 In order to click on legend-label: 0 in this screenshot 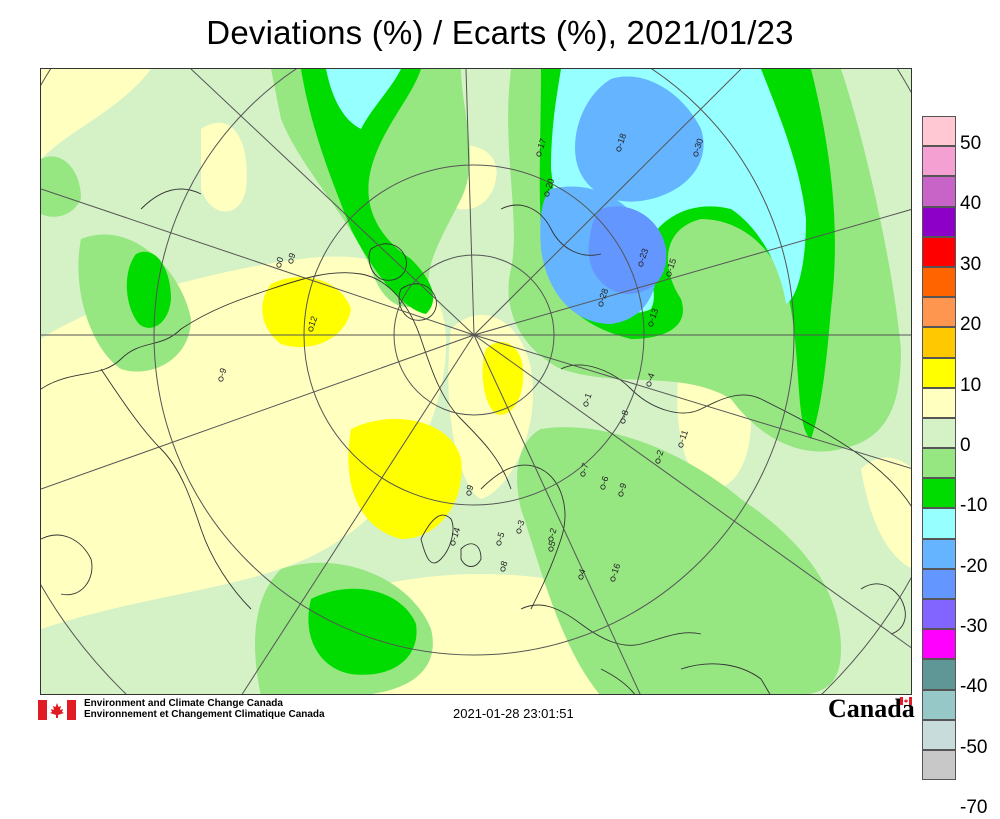, I will do `click(965, 445)`.